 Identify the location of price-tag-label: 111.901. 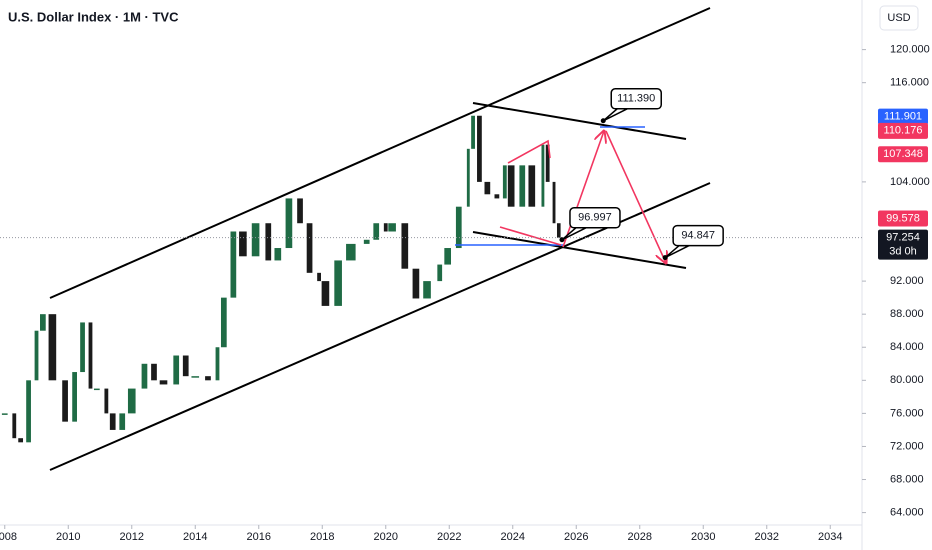
(903, 116).